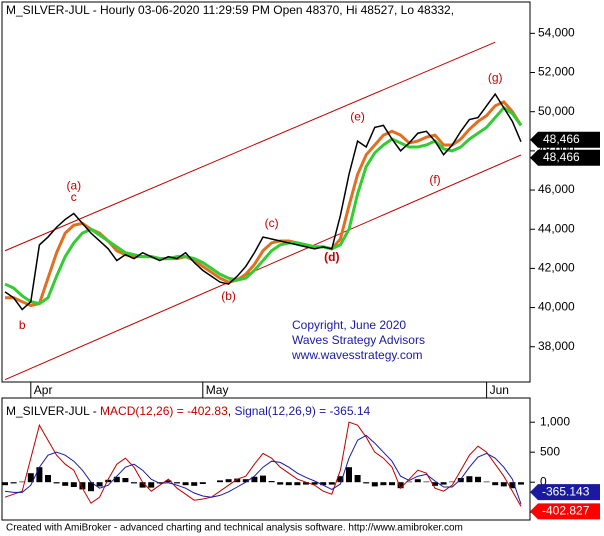  Describe the element at coordinates (556, 33) in the screenshot. I see `y-tick-label: 54,000` at that location.